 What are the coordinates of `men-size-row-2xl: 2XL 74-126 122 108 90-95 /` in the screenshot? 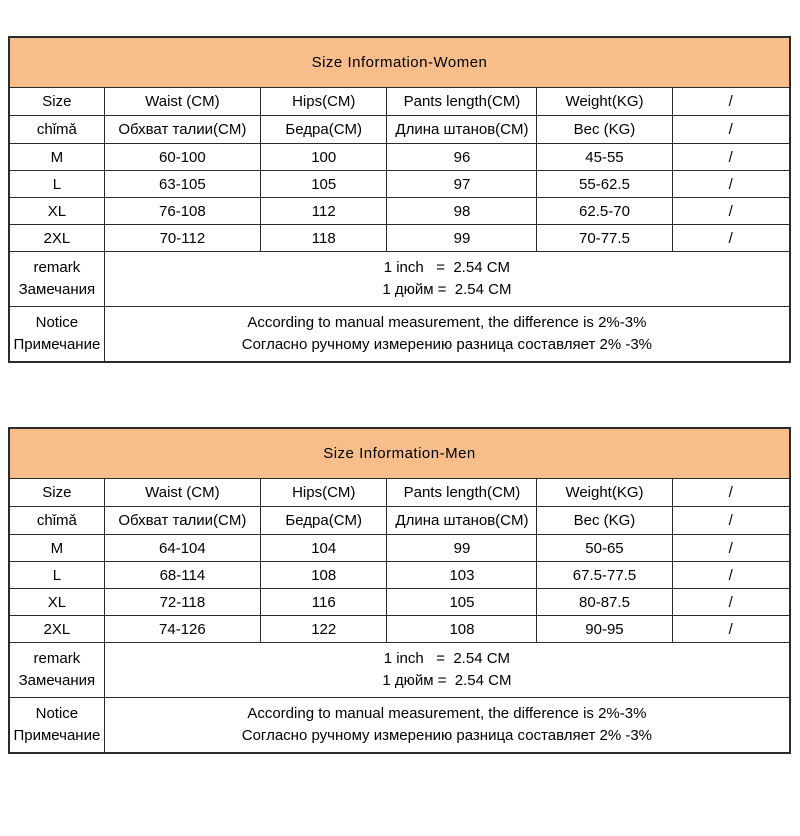 It's located at (399, 629).